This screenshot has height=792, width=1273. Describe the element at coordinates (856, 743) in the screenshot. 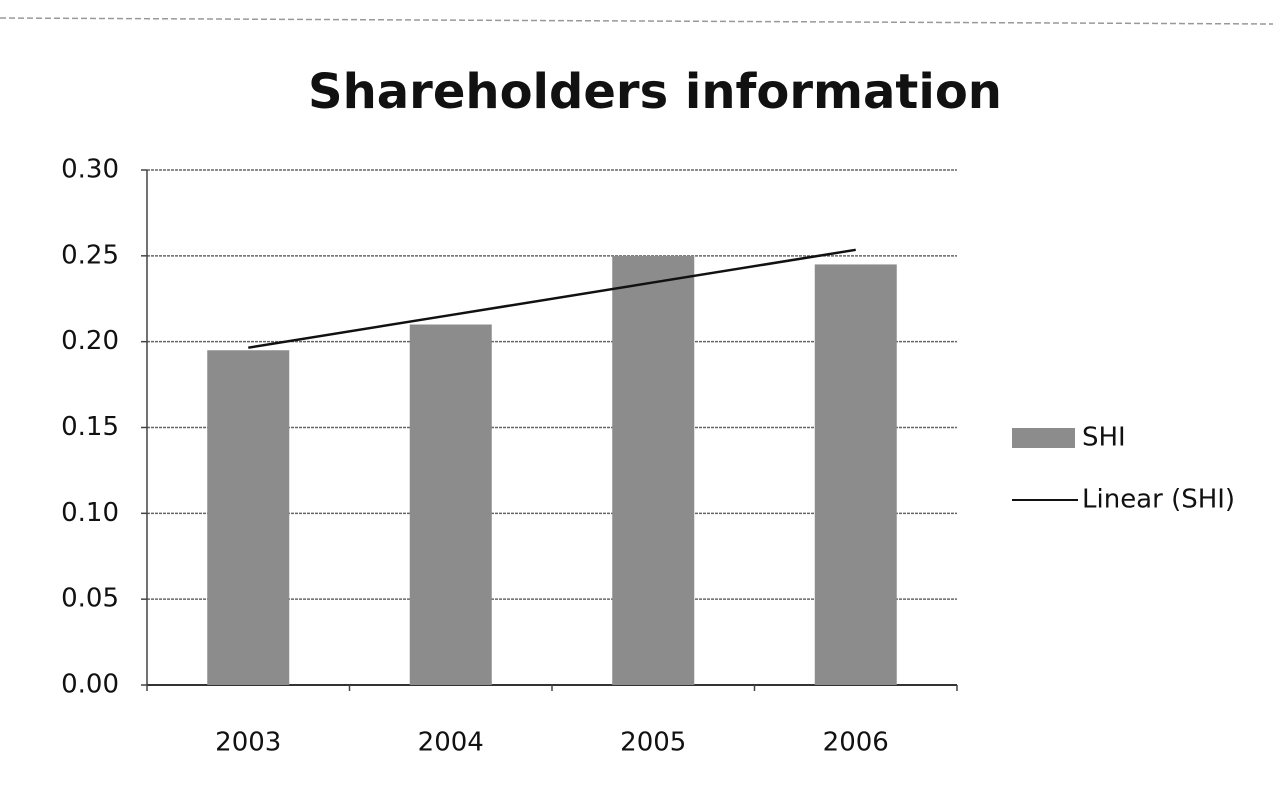

I see `x-tick-label: 2006` at that location.